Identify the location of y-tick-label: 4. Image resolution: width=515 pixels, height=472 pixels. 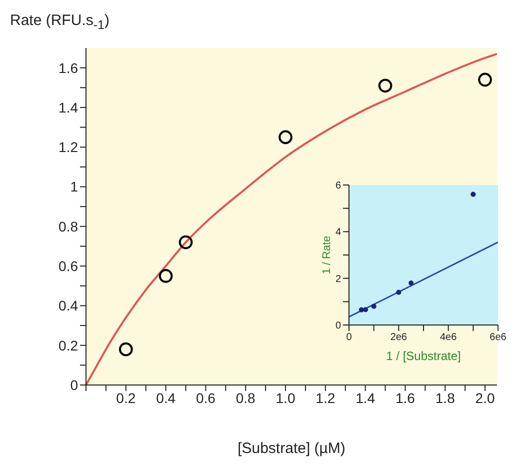
(338, 232).